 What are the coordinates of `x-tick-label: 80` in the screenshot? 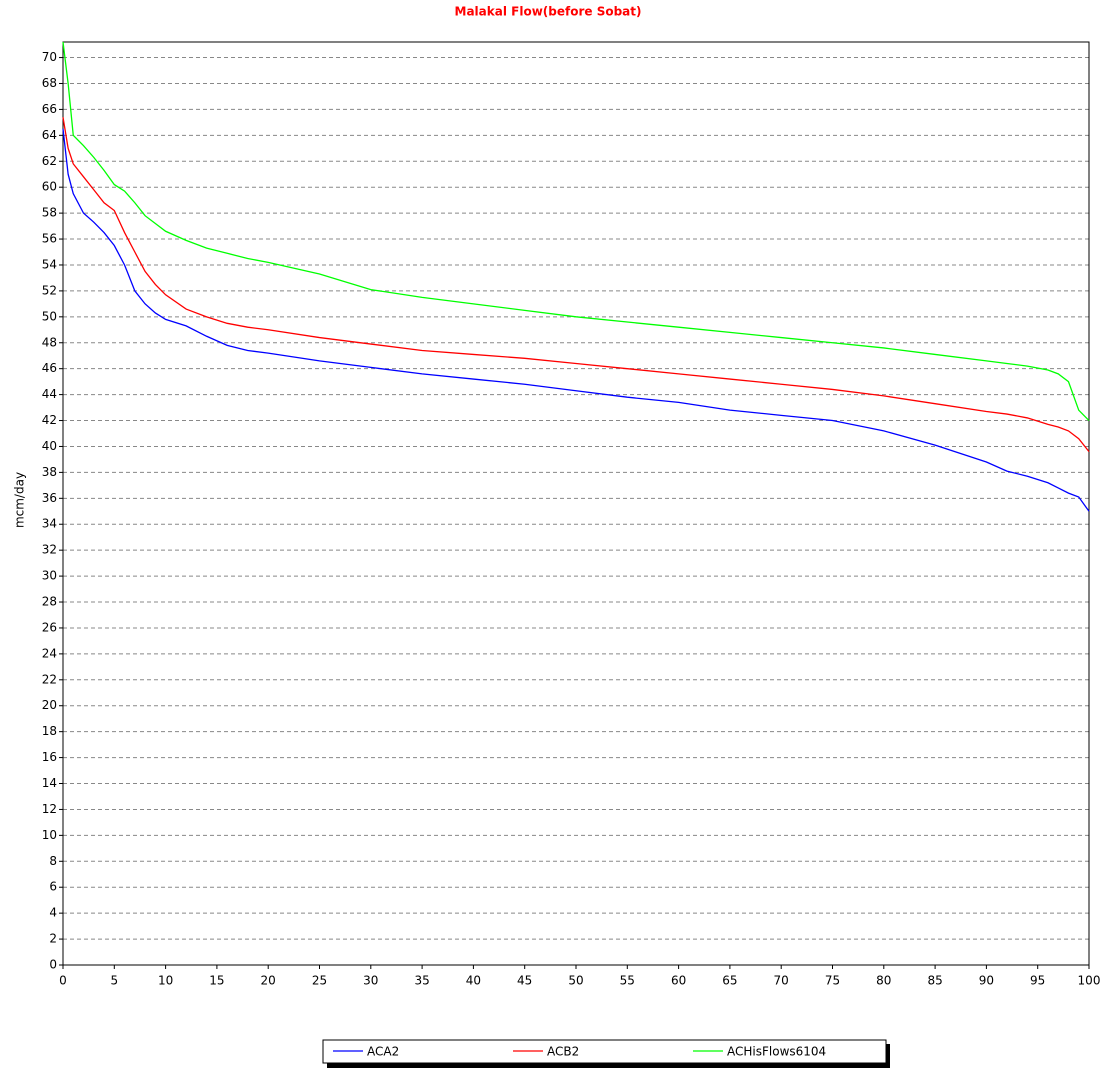 It's located at (883, 981).